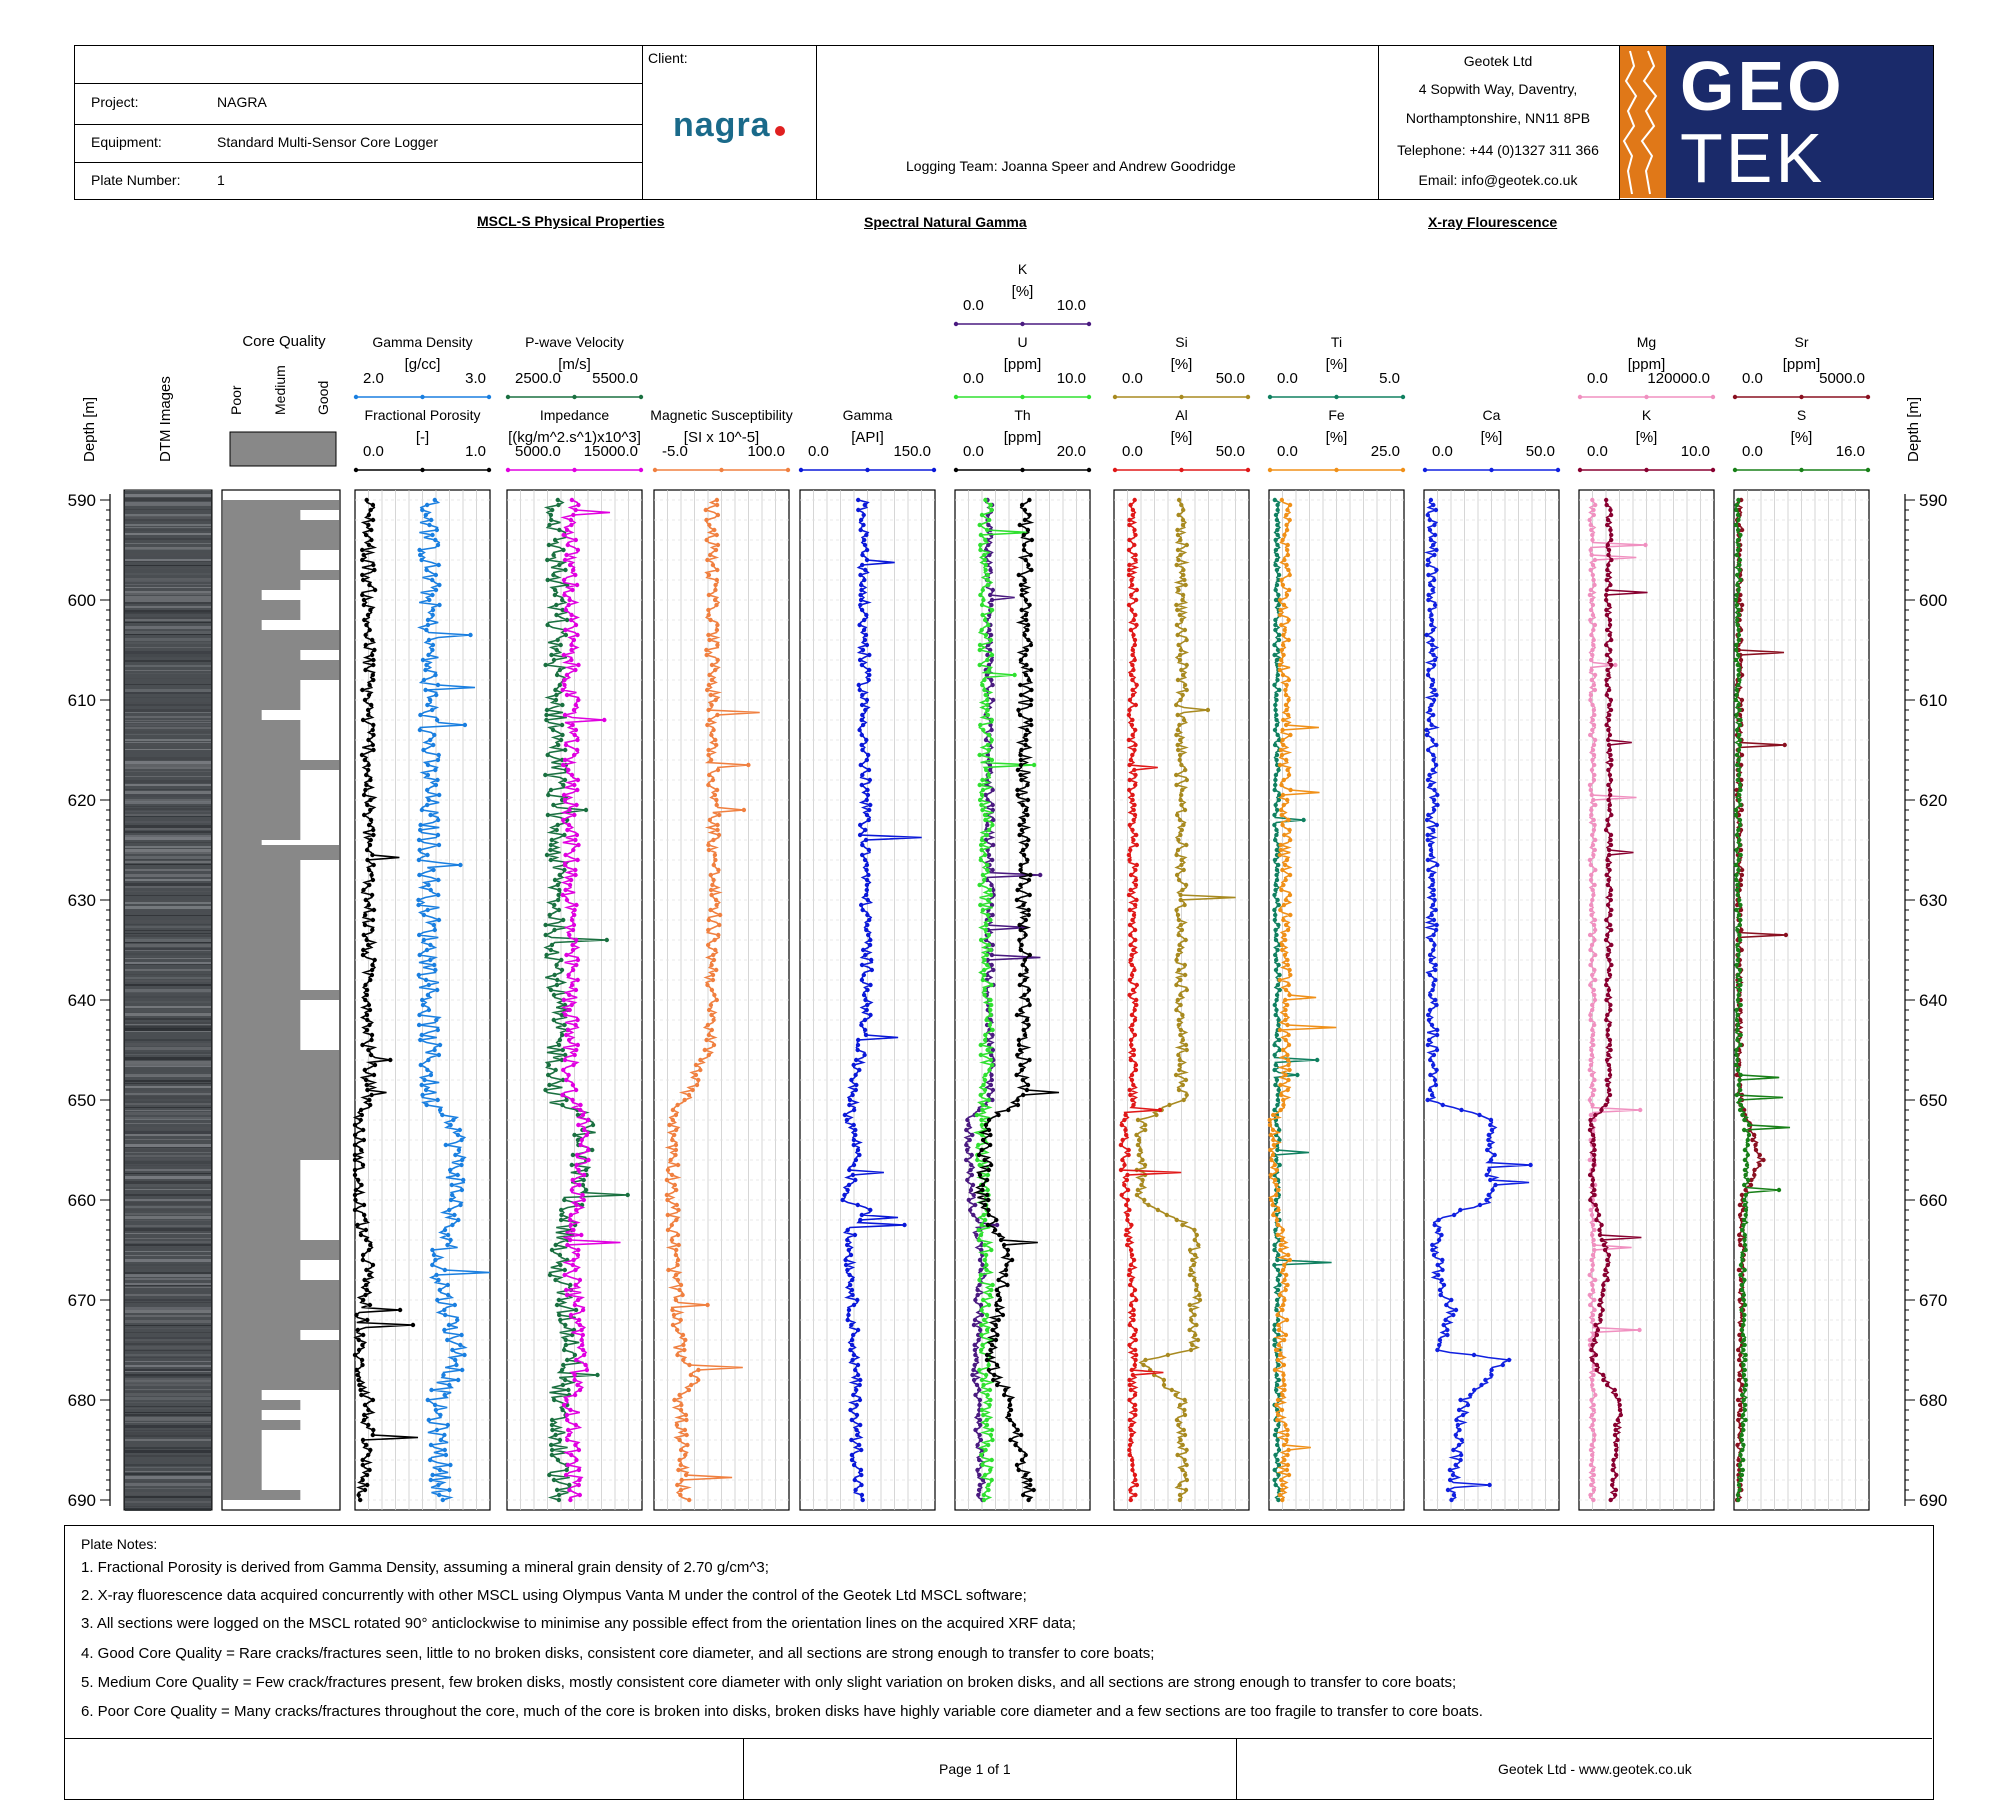 The image size is (2000, 1805). I want to click on series-name-label: Magnetic Susceptibility, so click(721, 415).